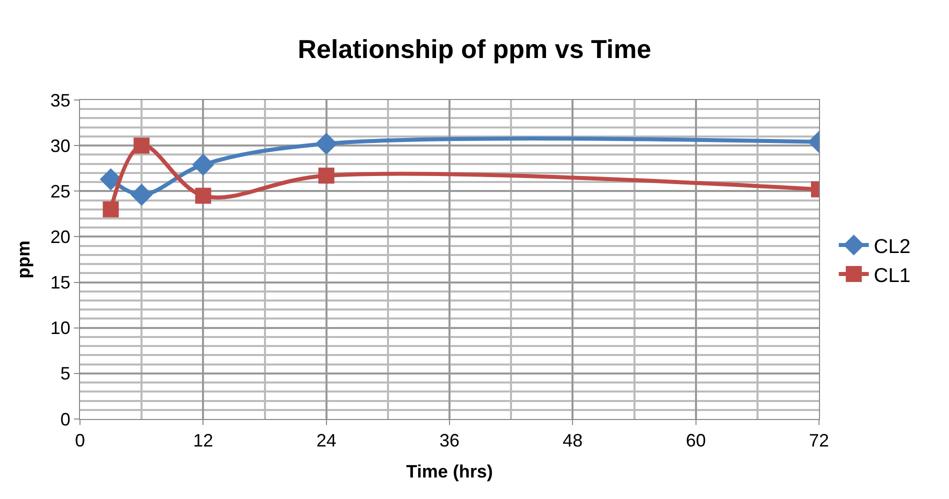  I want to click on y-tick-label: 25, so click(60, 191).